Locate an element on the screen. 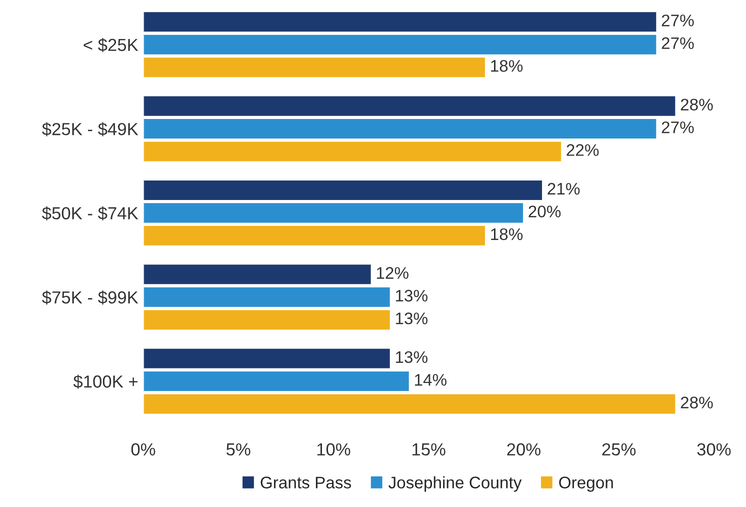 This screenshot has height=507, width=746. y-tick-label: $25K - $49K is located at coordinates (90, 129).